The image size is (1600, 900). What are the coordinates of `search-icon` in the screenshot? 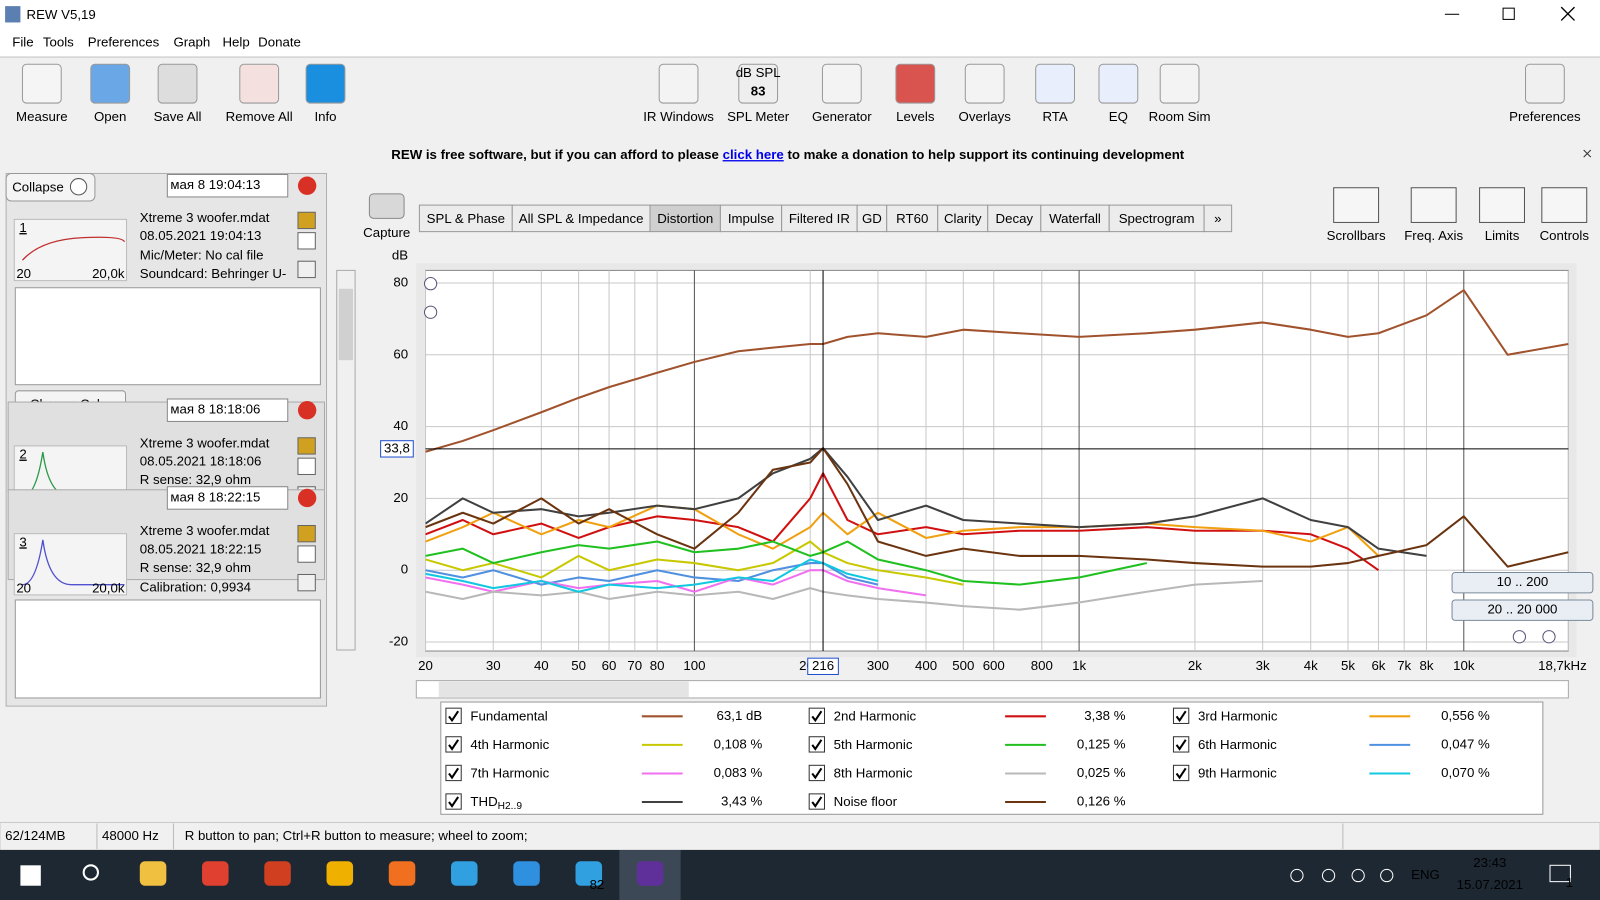 It's located at (90, 872).